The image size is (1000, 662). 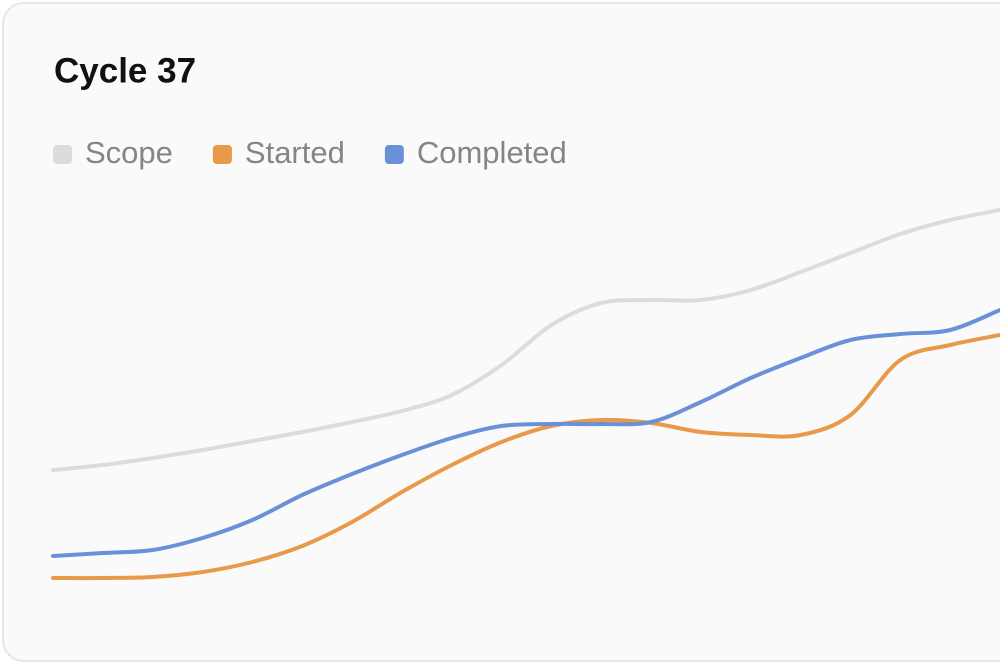 What do you see at coordinates (129, 152) in the screenshot?
I see `legend-label: Scope` at bounding box center [129, 152].